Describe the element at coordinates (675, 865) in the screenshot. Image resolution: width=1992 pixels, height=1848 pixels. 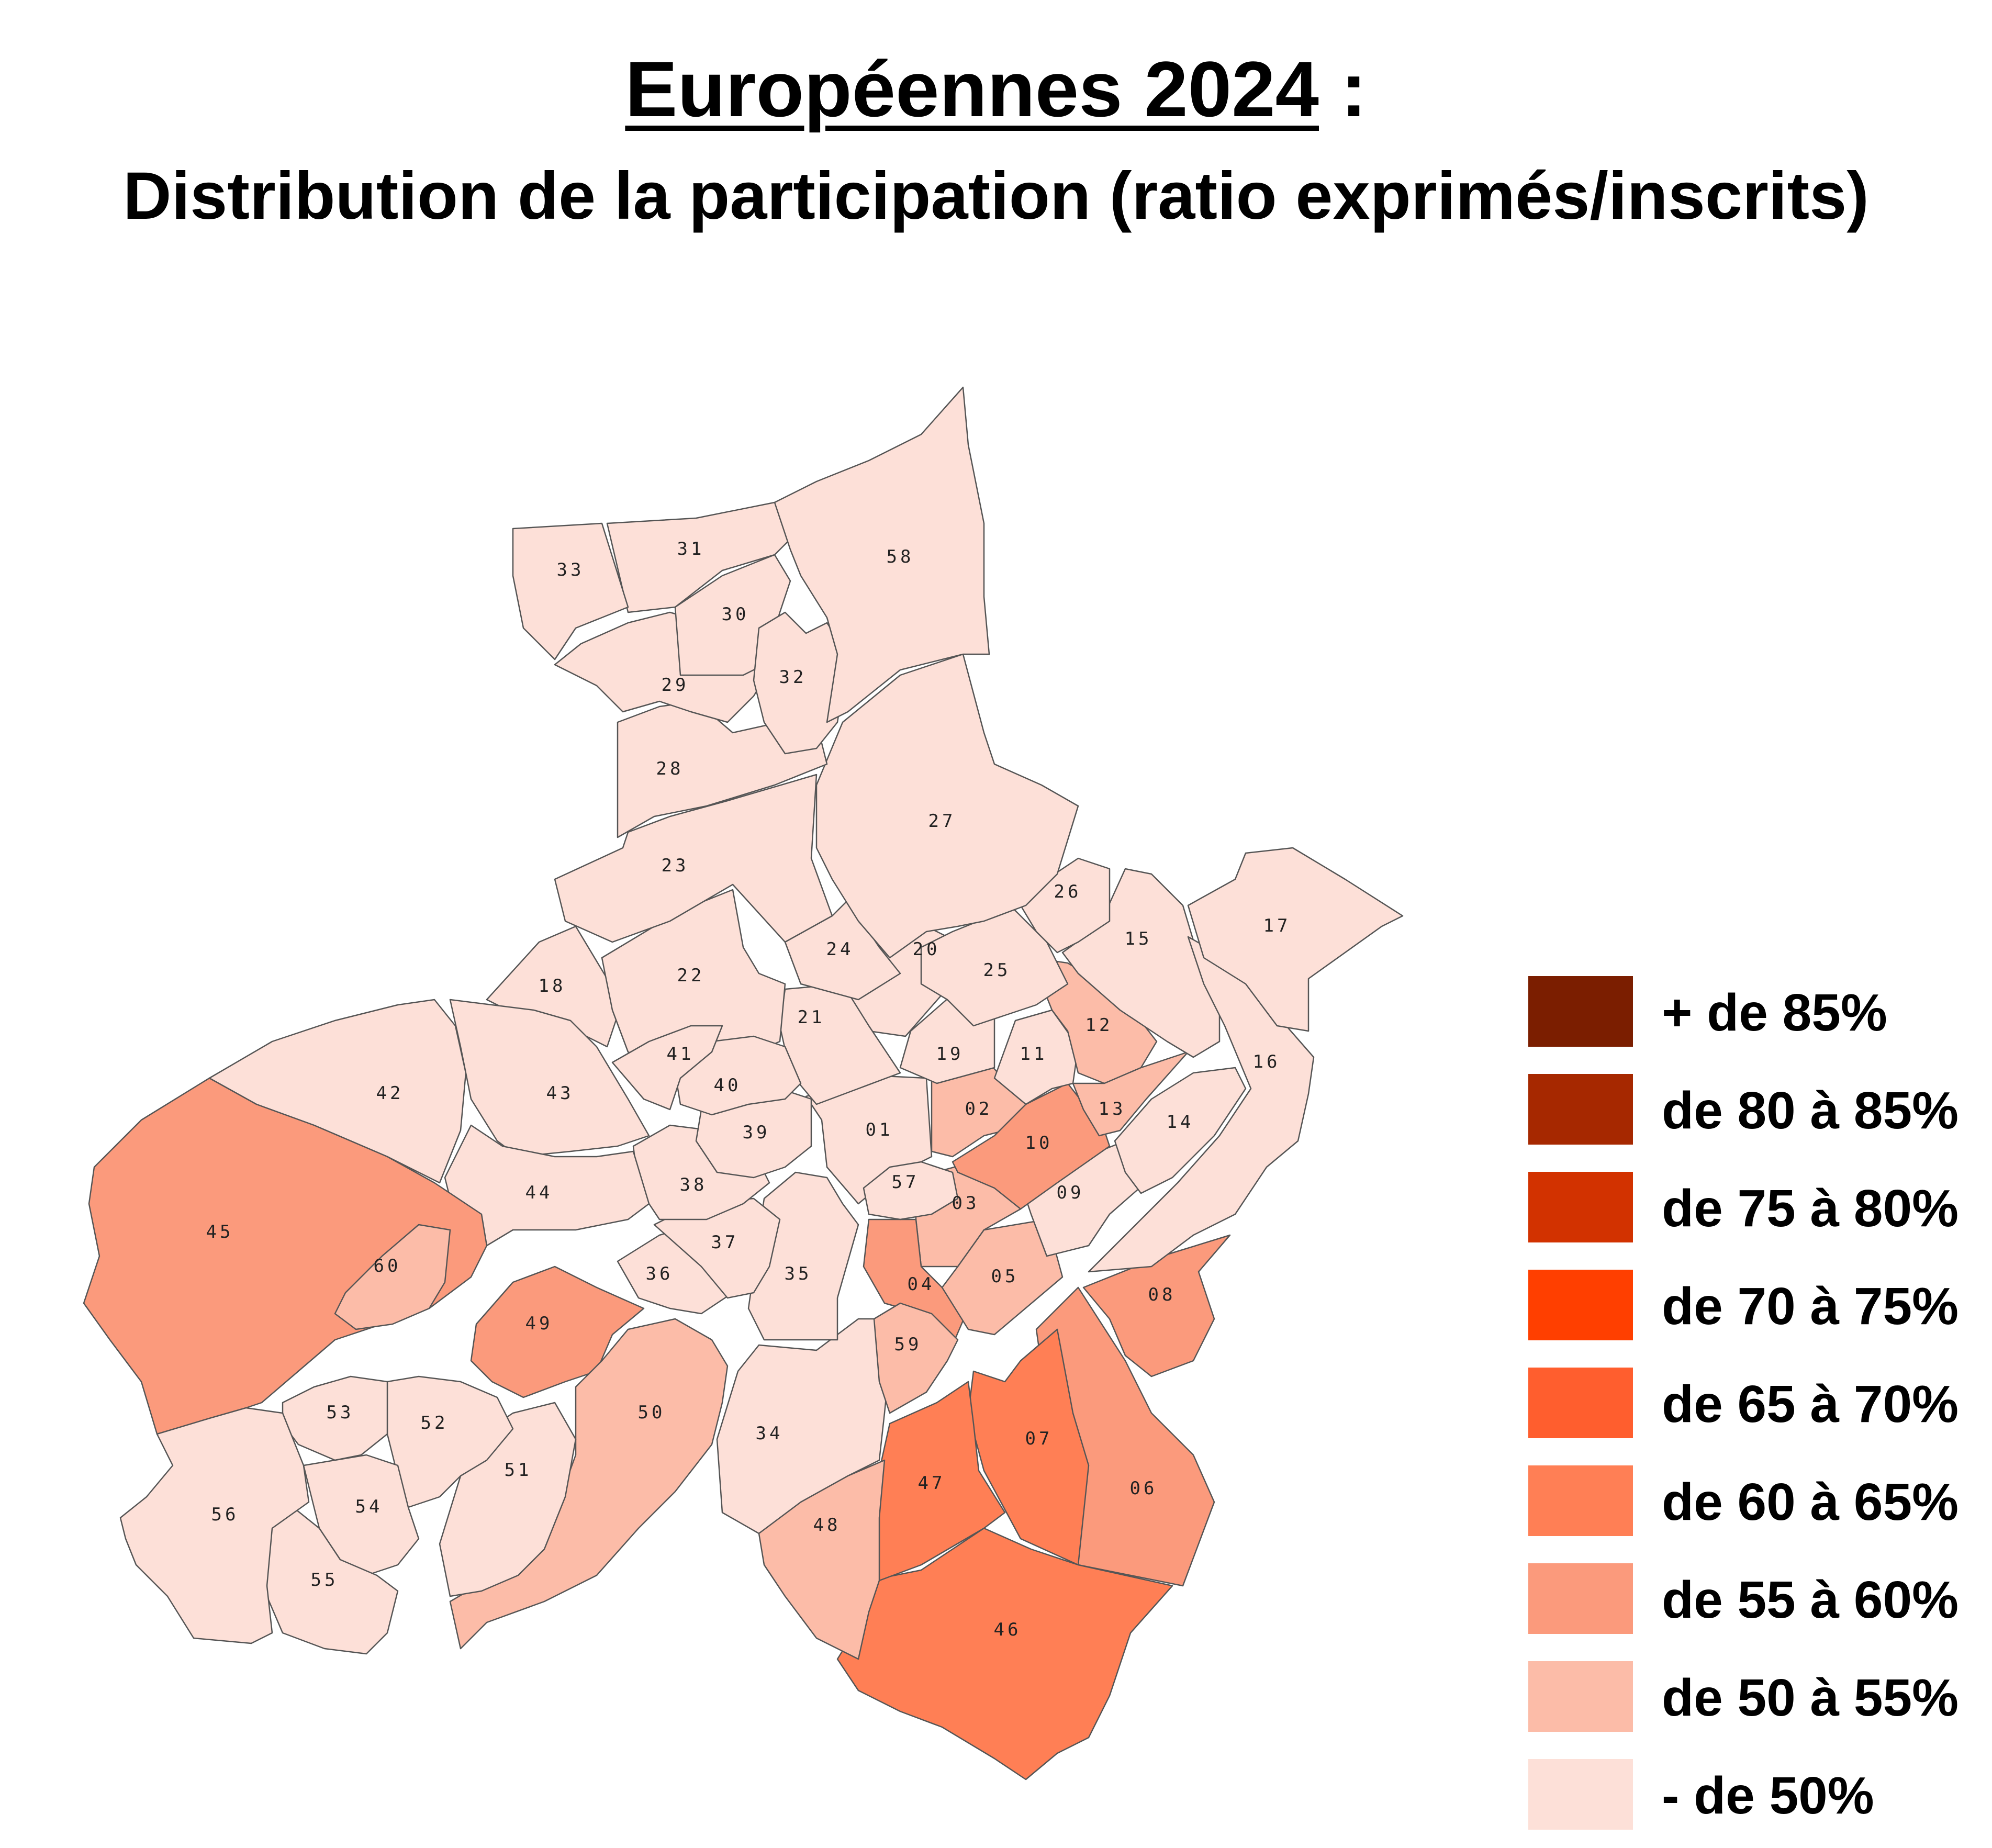
I see `district-label-23: 23` at that location.